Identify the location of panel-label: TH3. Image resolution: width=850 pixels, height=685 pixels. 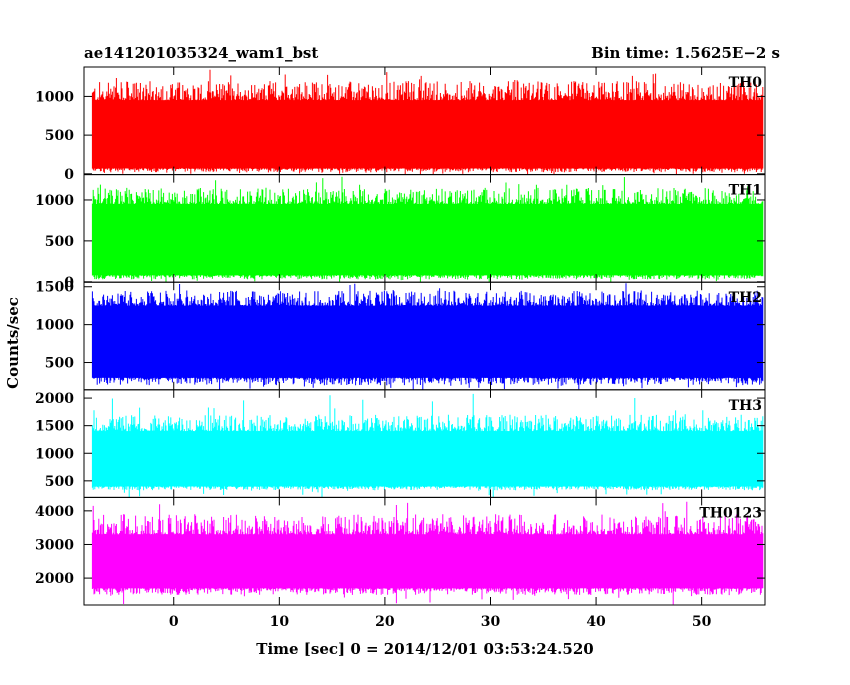
(745, 406).